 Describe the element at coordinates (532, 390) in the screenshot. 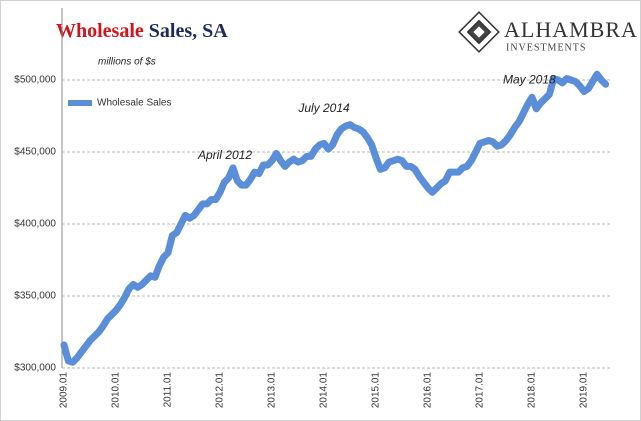

I see `x-tick-label: 2018.01` at that location.